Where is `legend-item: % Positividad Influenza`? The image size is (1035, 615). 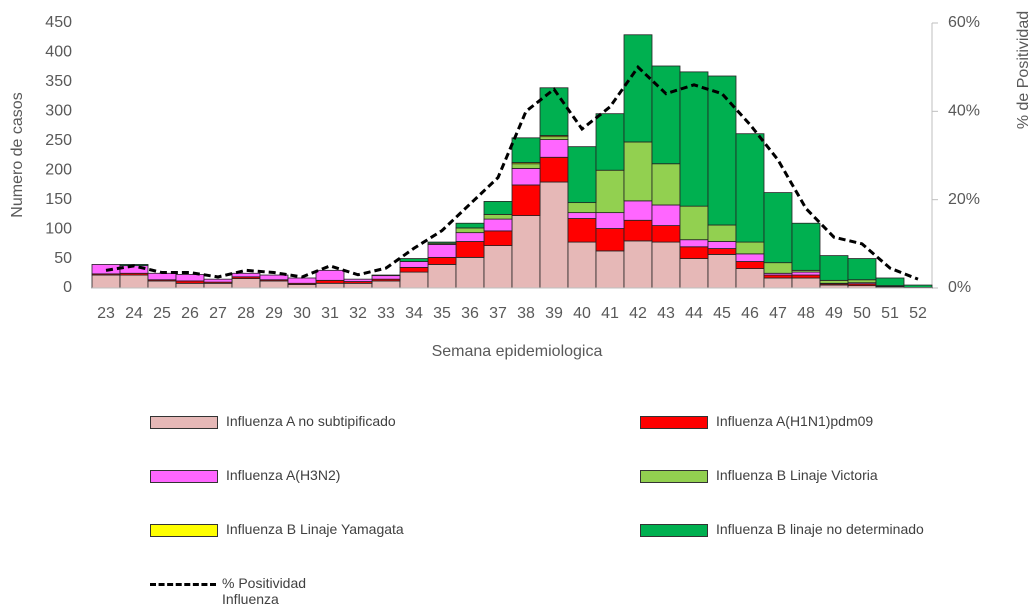 legend-item: % Positividad Influenza is located at coordinates (241, 591).